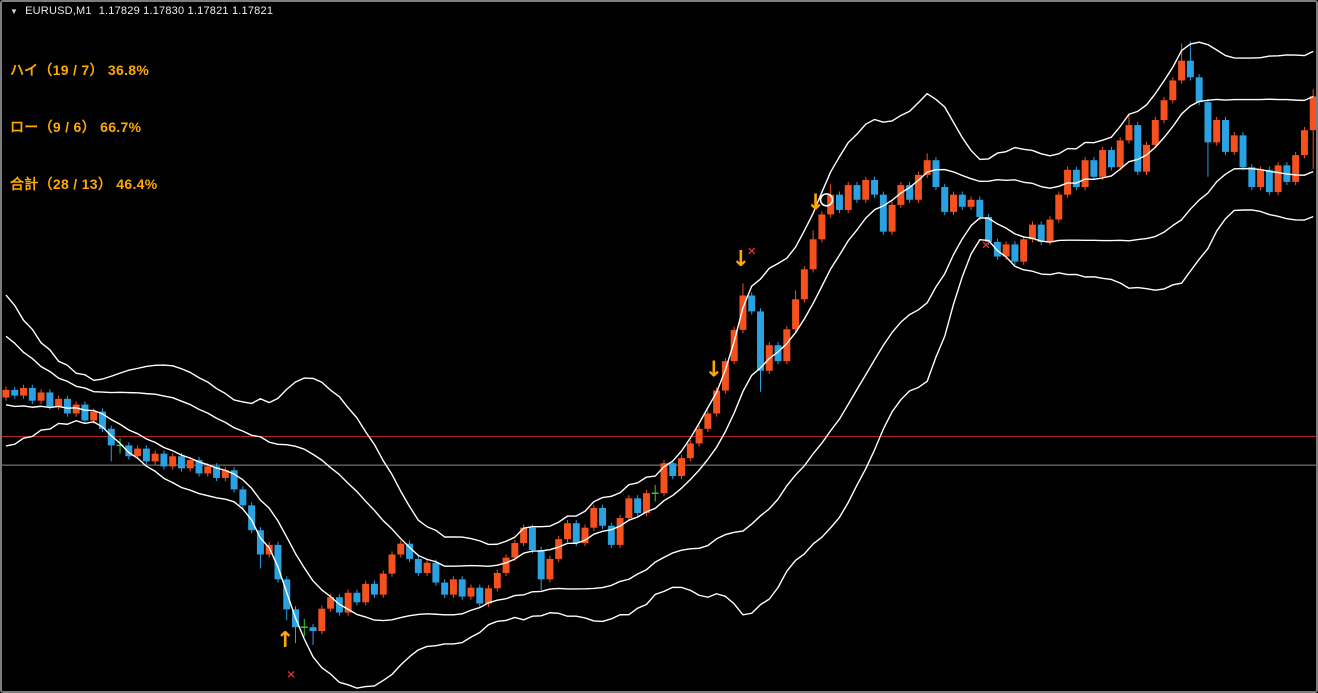 The height and width of the screenshot is (693, 1318). What do you see at coordinates (76, 127) in the screenshot?
I see `stats-line-low: ロー（9 / 6） 66.7%` at bounding box center [76, 127].